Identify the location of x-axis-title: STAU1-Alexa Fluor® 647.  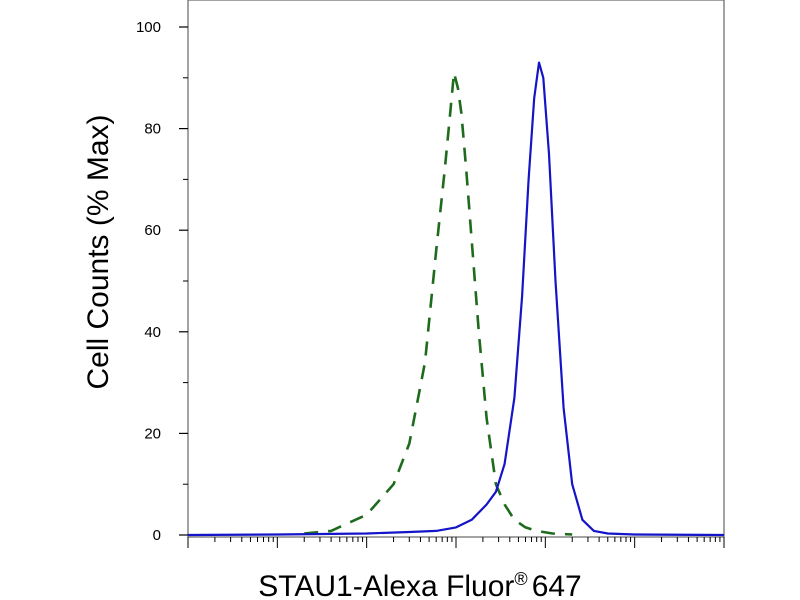
(420, 584).